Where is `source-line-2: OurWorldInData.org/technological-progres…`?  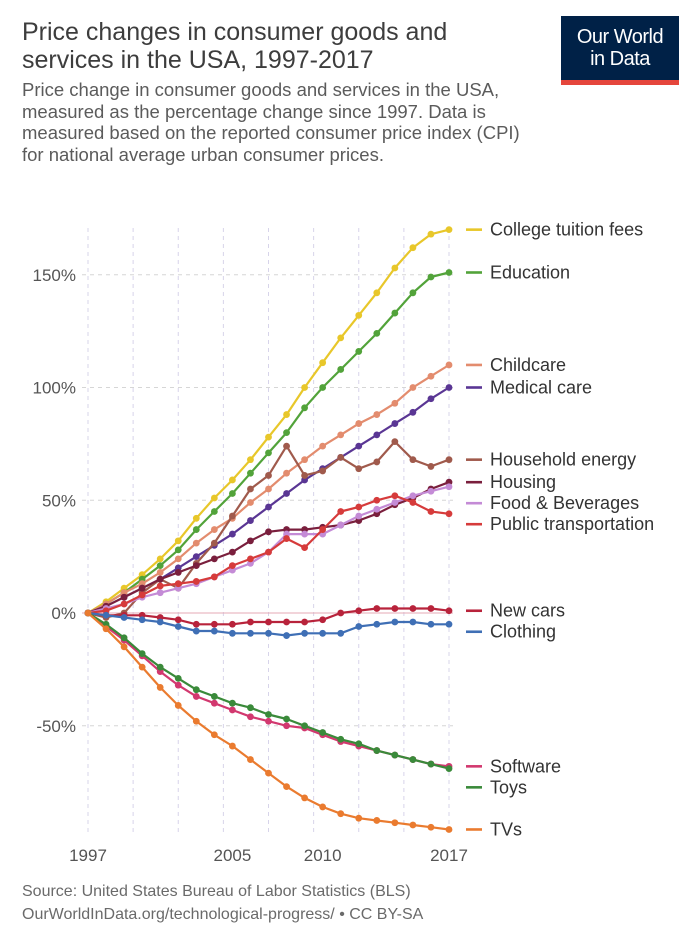 source-line-2: OurWorldInData.org/technological-progres… is located at coordinates (223, 914).